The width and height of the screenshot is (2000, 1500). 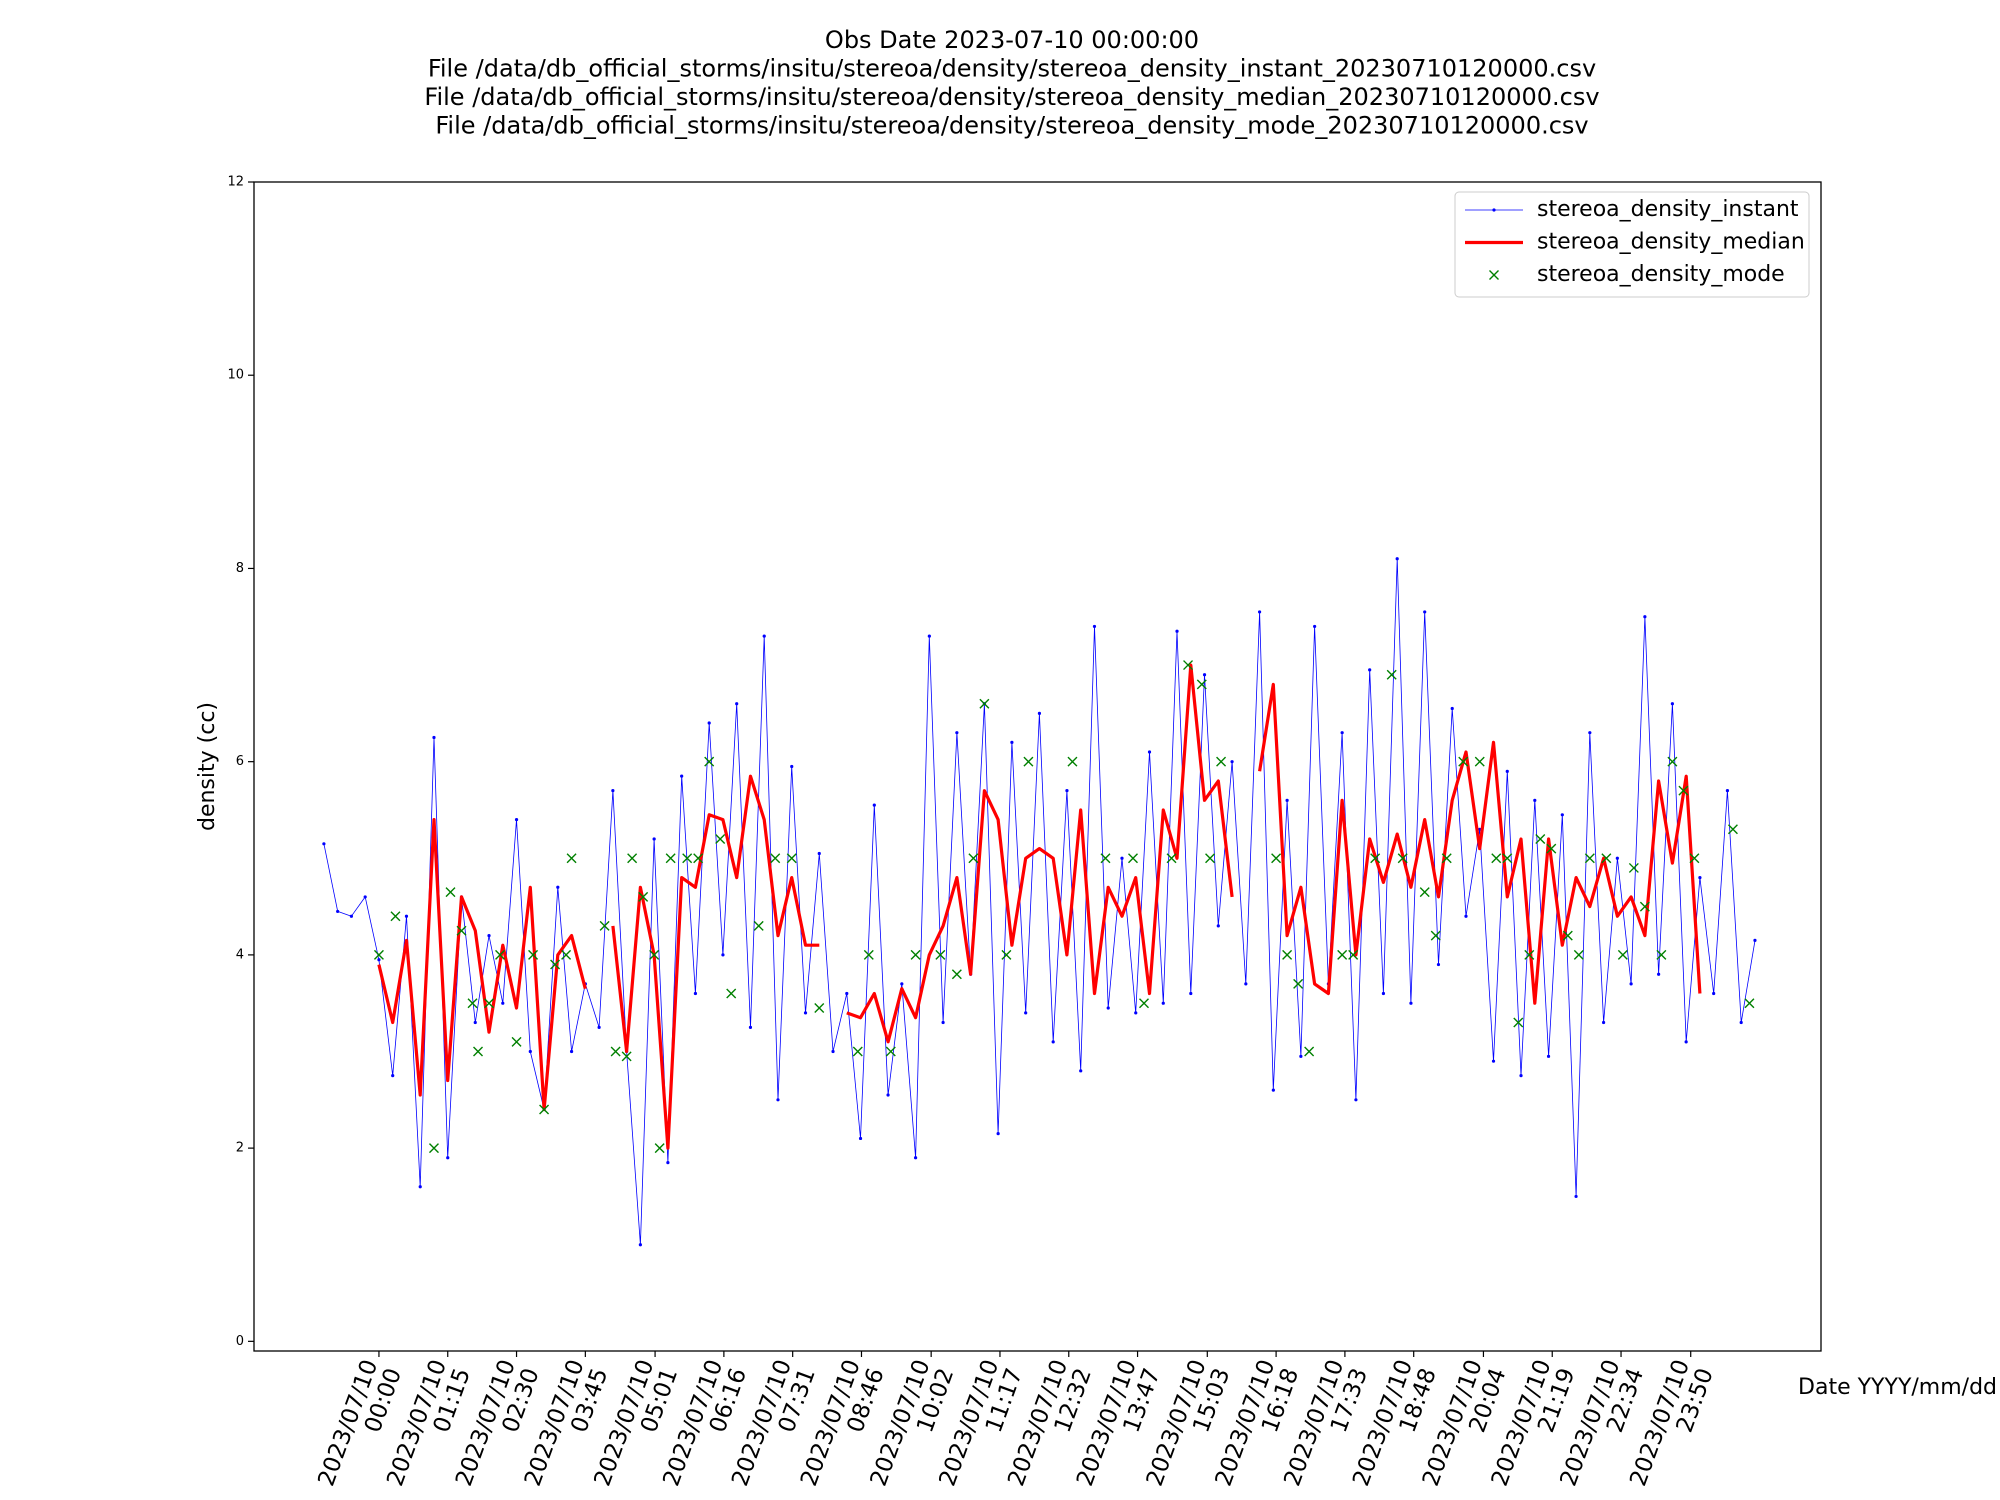 What do you see at coordinates (1012, 40) in the screenshot?
I see `chart-title: Obs Date 2023-07-10 00:00:00` at bounding box center [1012, 40].